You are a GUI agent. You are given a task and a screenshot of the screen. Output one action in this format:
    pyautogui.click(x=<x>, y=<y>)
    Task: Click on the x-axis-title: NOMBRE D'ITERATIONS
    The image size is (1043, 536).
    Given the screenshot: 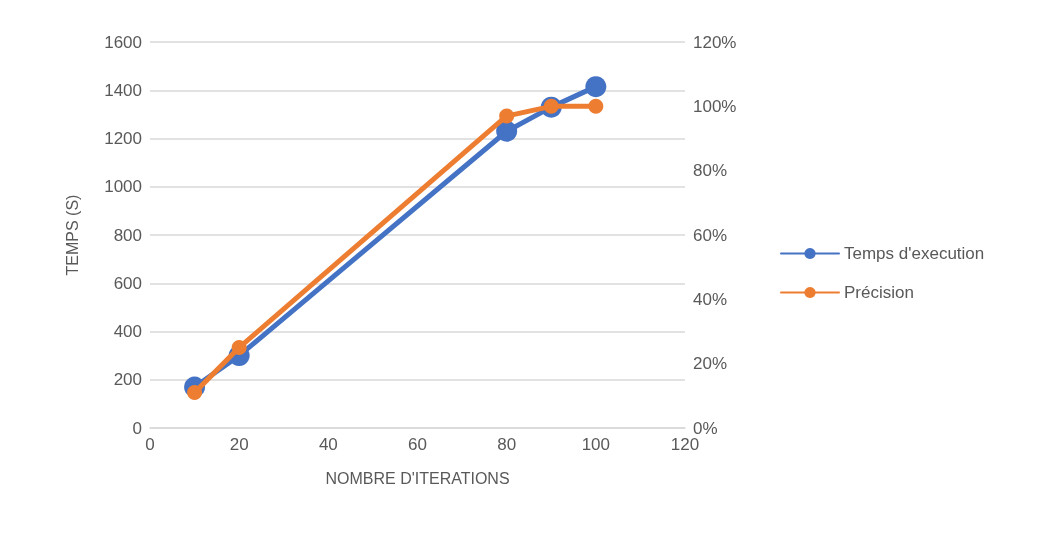 What is the action you would take?
    pyautogui.click(x=417, y=478)
    